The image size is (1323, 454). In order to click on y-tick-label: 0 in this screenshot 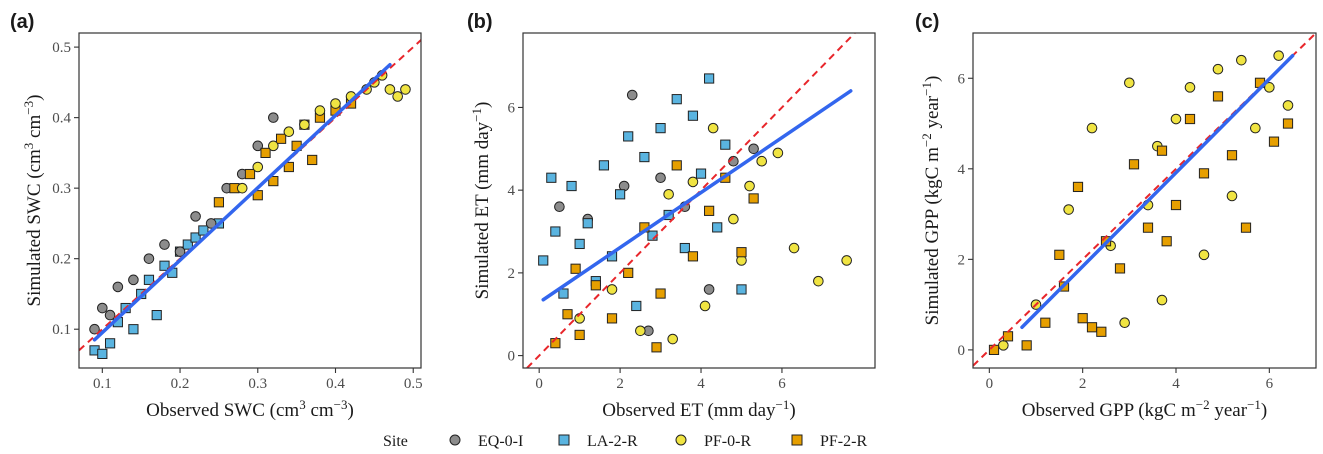, I will do `click(512, 357)`.